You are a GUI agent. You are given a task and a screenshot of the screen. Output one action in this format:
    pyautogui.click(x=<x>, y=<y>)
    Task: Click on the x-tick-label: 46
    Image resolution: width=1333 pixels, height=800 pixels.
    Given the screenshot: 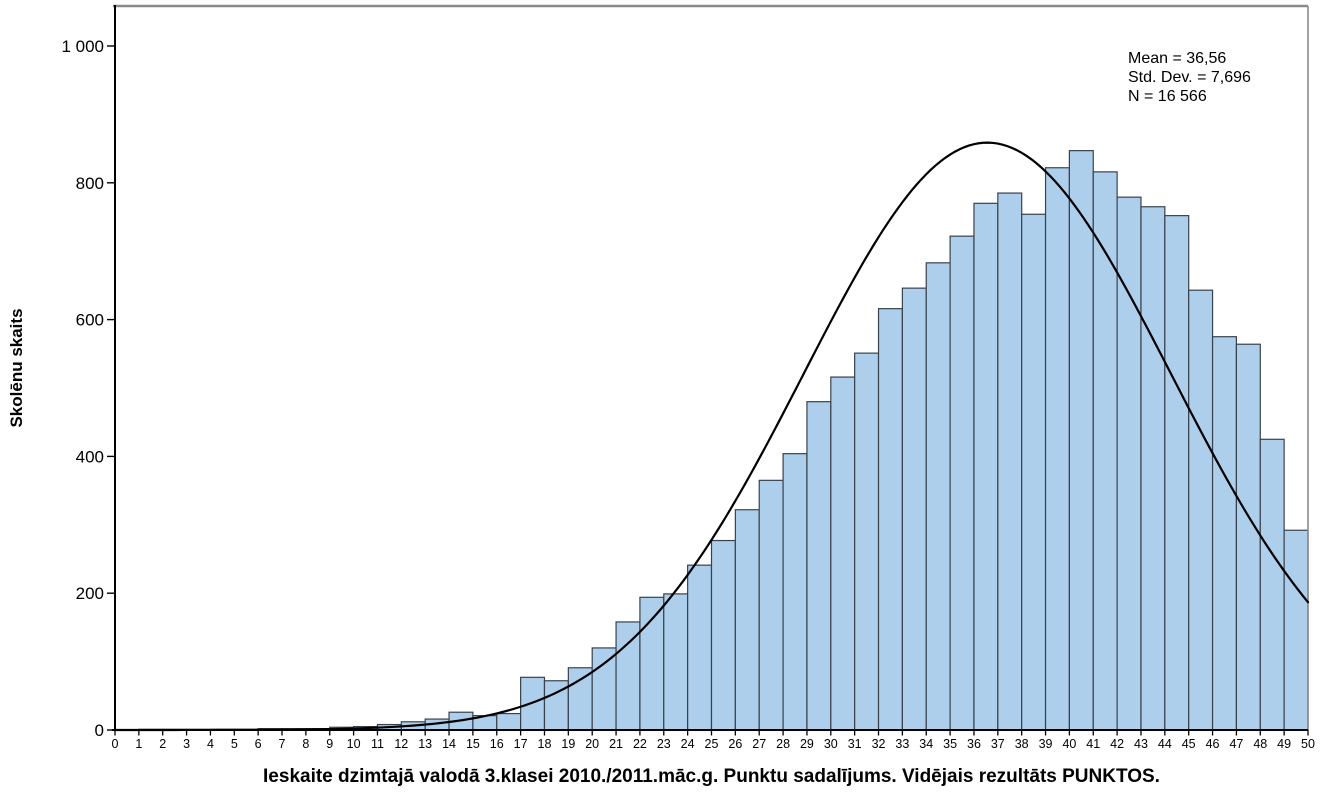 What is the action you would take?
    pyautogui.click(x=1213, y=744)
    